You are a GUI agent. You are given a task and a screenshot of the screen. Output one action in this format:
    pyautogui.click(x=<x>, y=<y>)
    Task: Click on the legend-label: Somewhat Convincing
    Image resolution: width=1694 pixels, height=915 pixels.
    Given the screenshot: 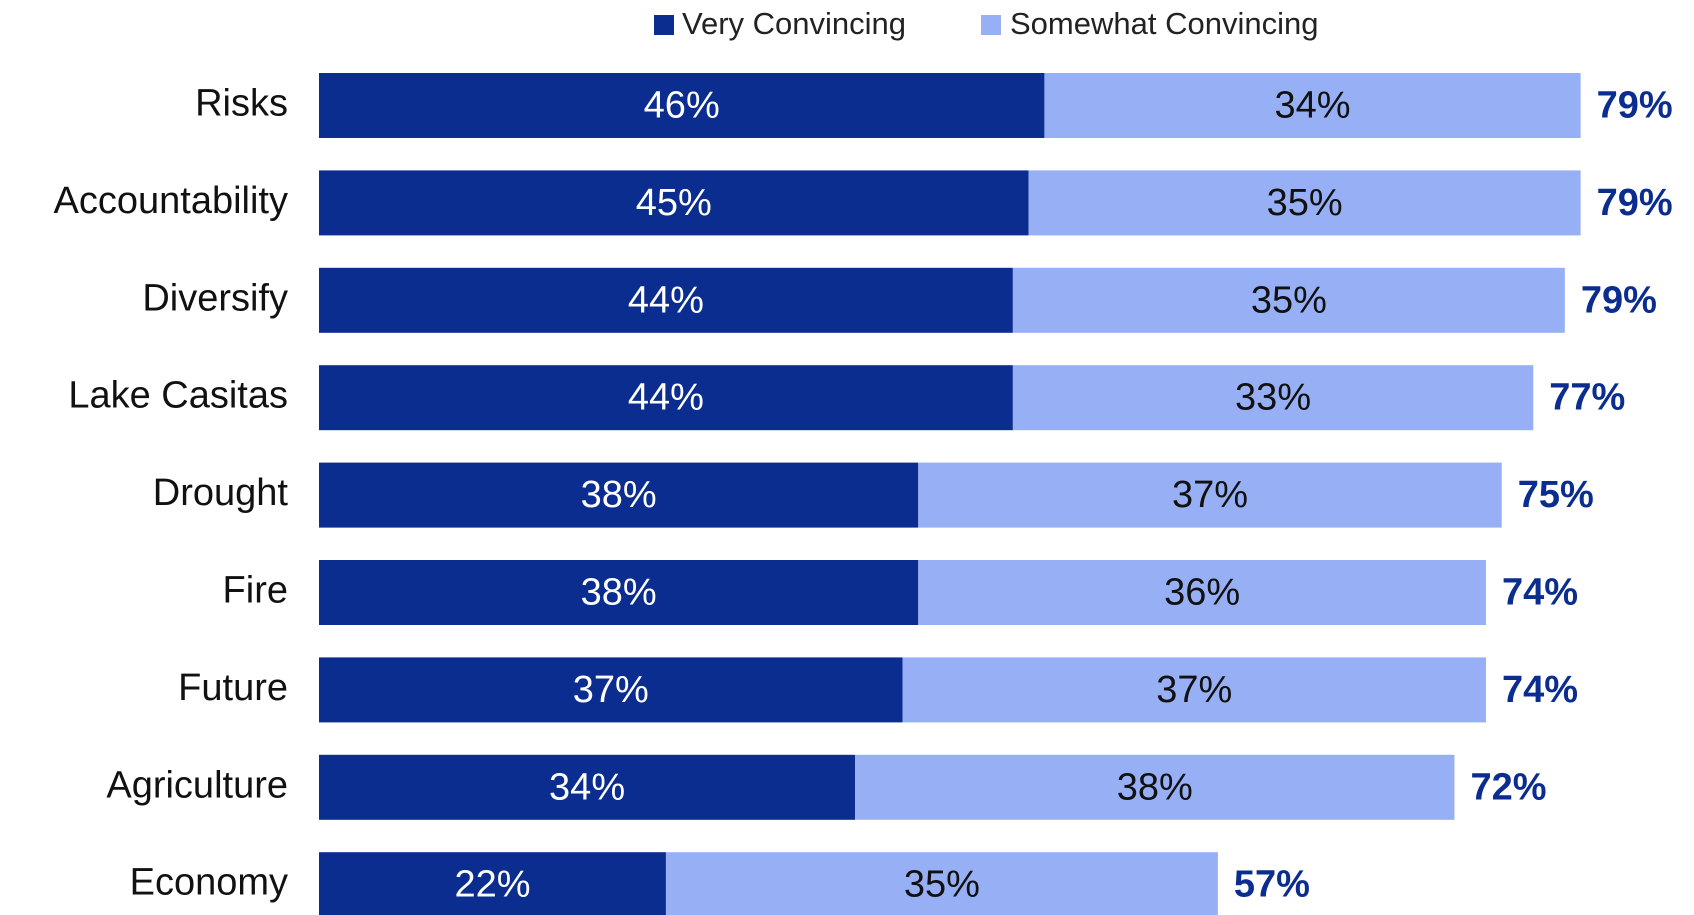 What is the action you would take?
    pyautogui.click(x=1164, y=23)
    